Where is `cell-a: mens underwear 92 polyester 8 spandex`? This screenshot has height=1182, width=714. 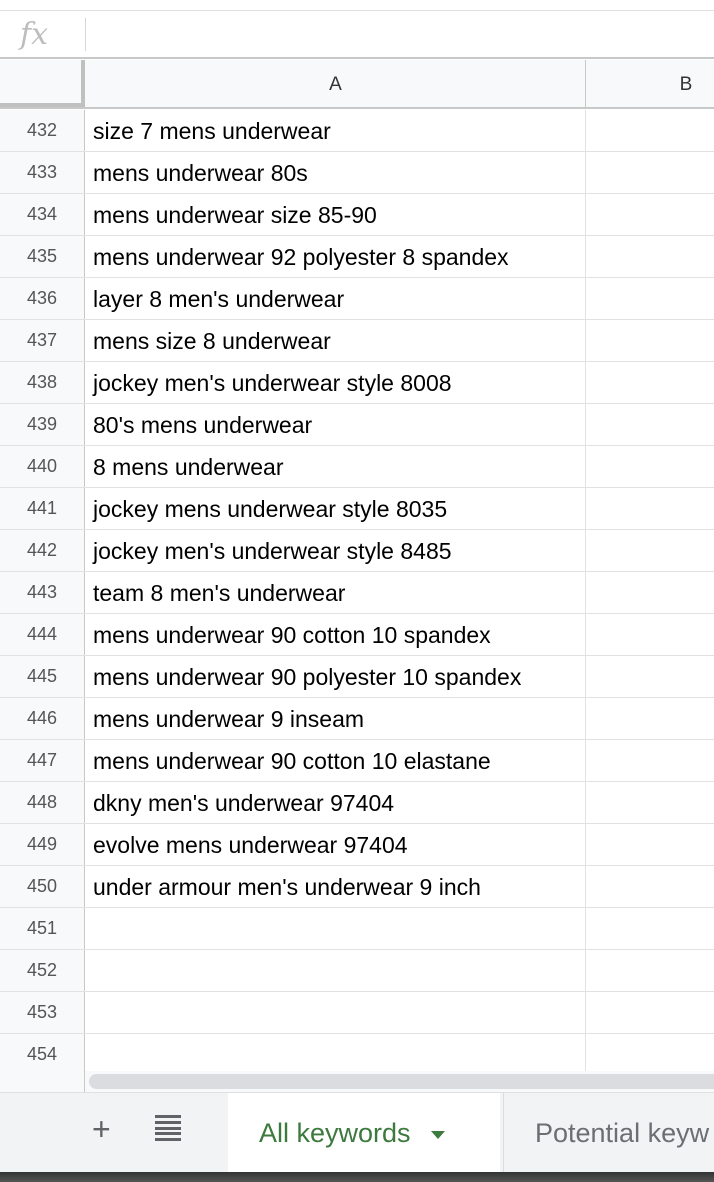
cell-a: mens underwear 92 polyester 8 spandex is located at coordinates (336, 256).